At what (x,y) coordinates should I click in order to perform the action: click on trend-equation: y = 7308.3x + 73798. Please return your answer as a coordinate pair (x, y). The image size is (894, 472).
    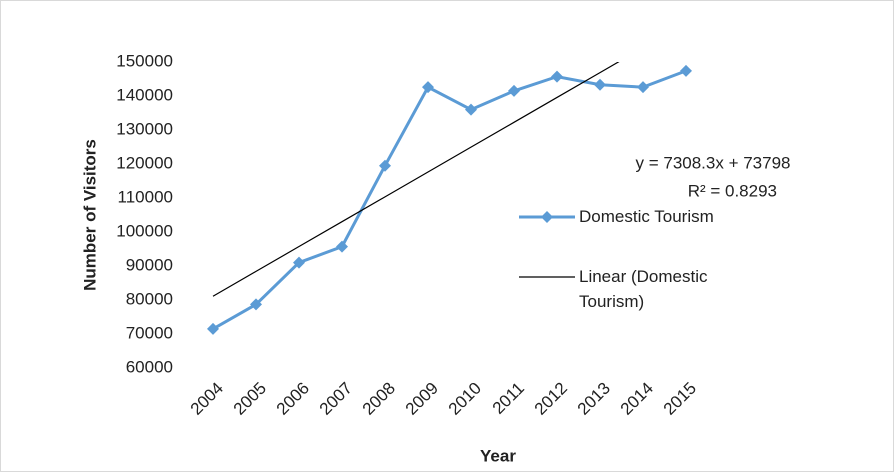
    Looking at the image, I should click on (712, 162).